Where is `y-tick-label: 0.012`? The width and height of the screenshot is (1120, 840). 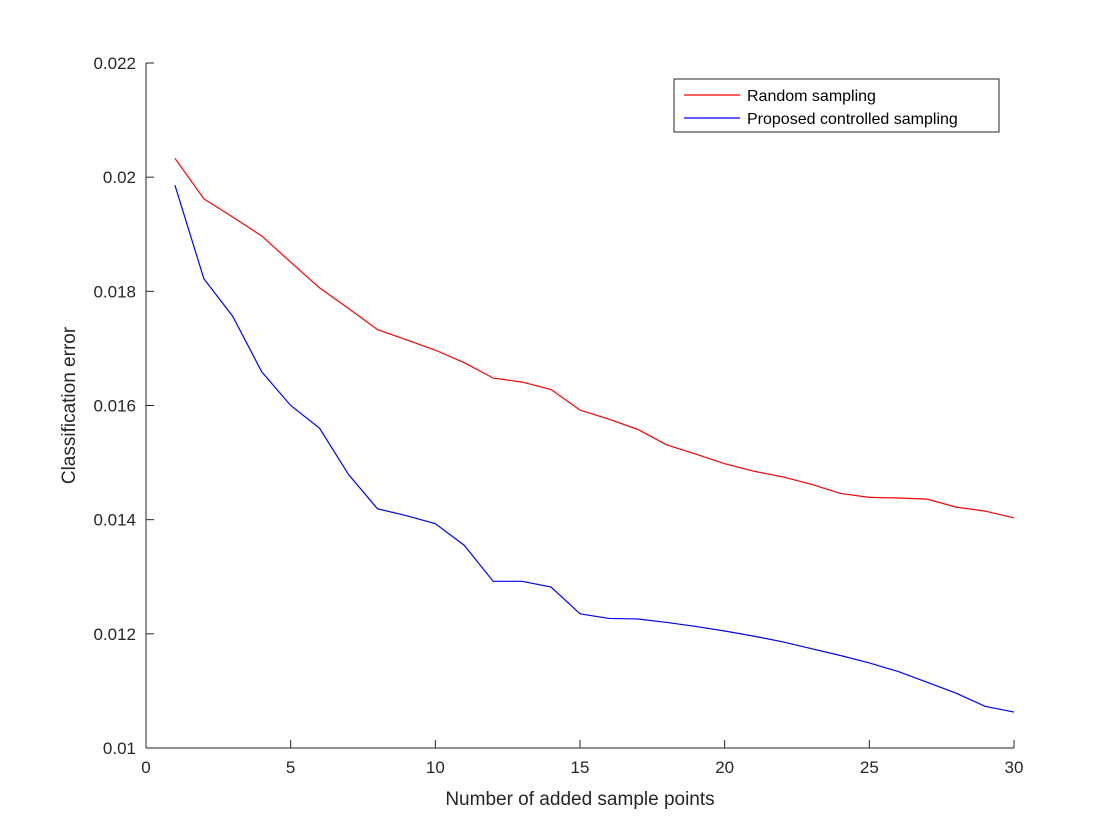 y-tick-label: 0.012 is located at coordinates (114, 634).